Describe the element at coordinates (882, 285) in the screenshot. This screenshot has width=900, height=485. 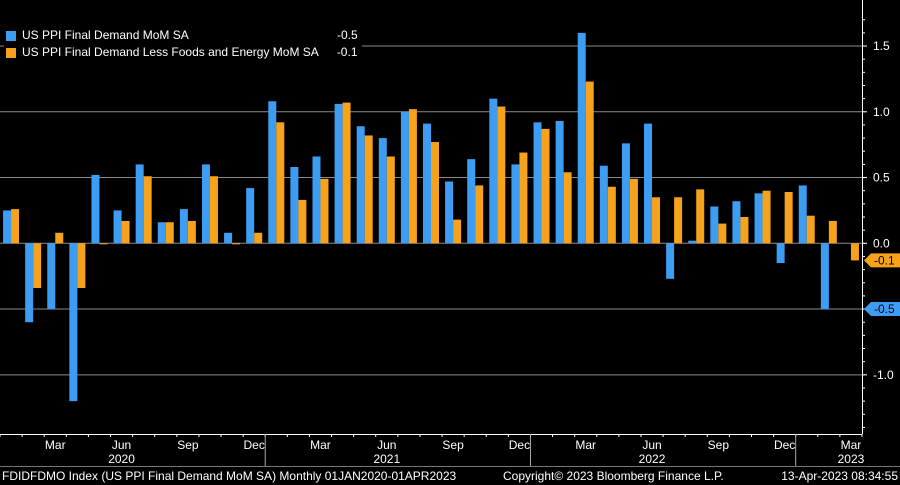
I see `last-value-markers: -0.1 -0.5` at that location.